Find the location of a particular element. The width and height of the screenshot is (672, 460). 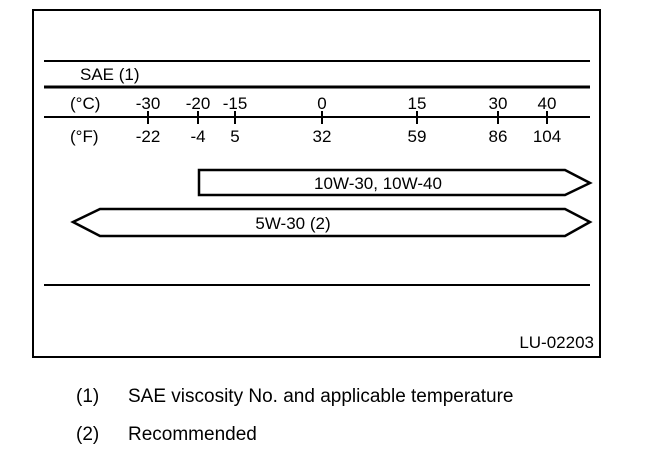

legend-item: (2) Recommended is located at coordinates (166, 435).